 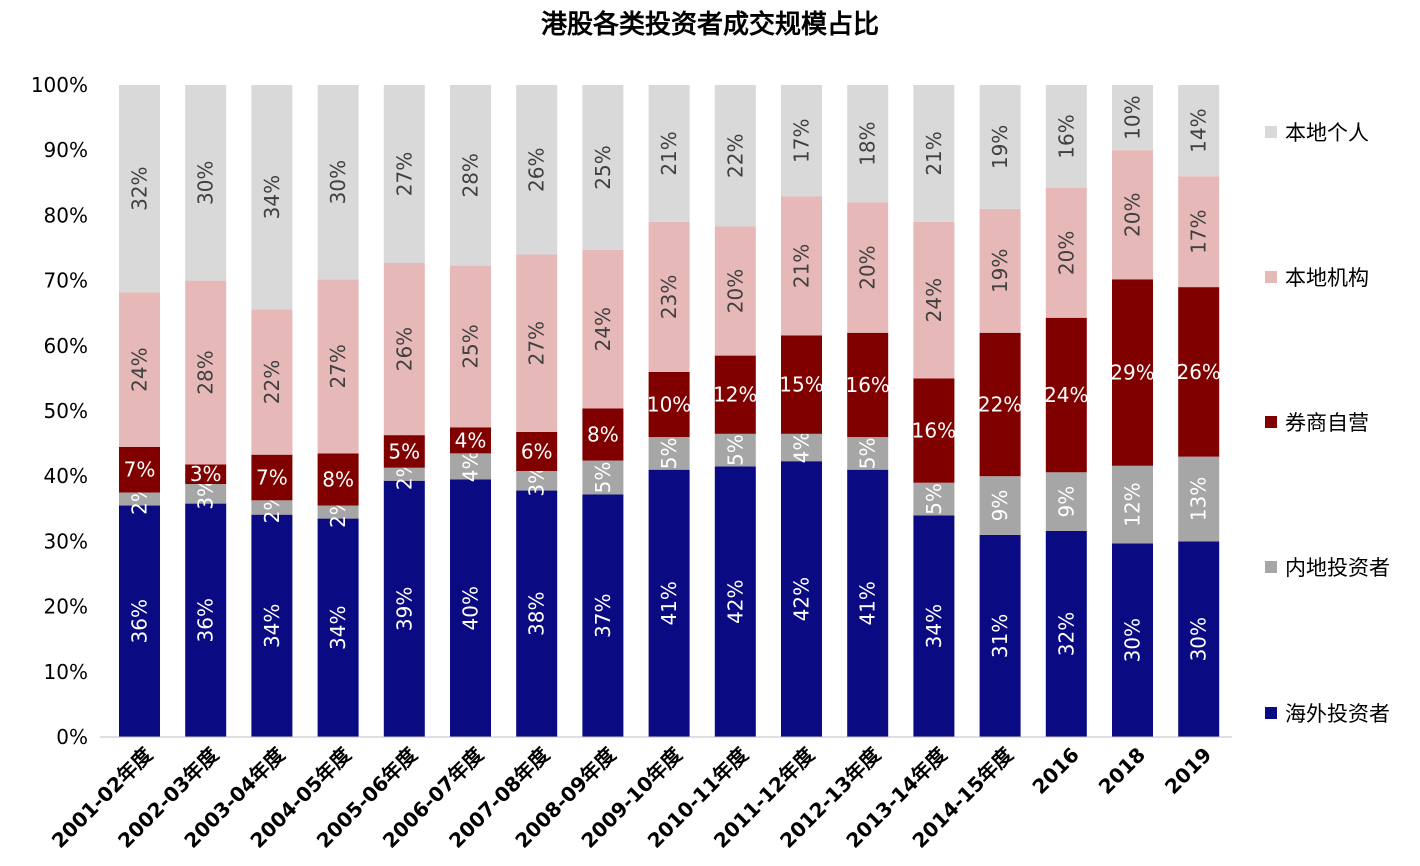 What do you see at coordinates (1337, 568) in the screenshot?
I see `legend-label: 内地投资者` at bounding box center [1337, 568].